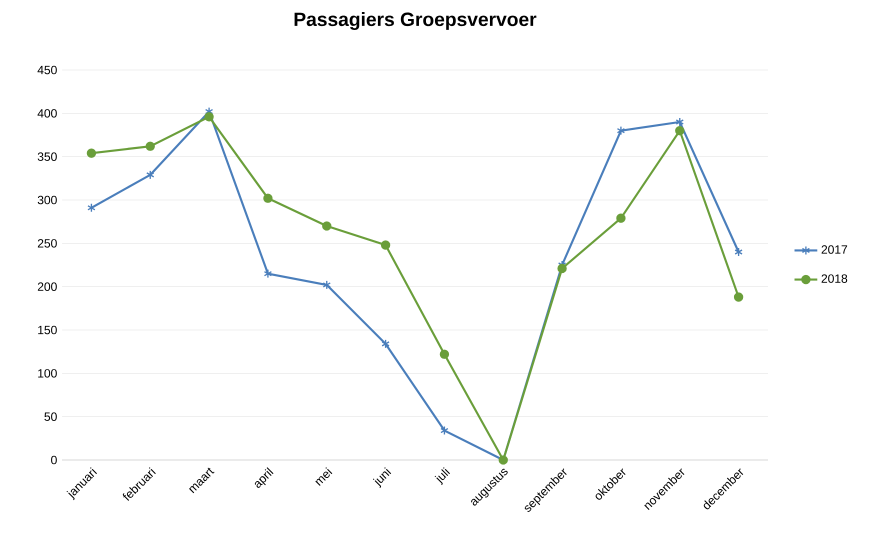  Describe the element at coordinates (442, 476) in the screenshot. I see `x-tick-label: juli` at that location.